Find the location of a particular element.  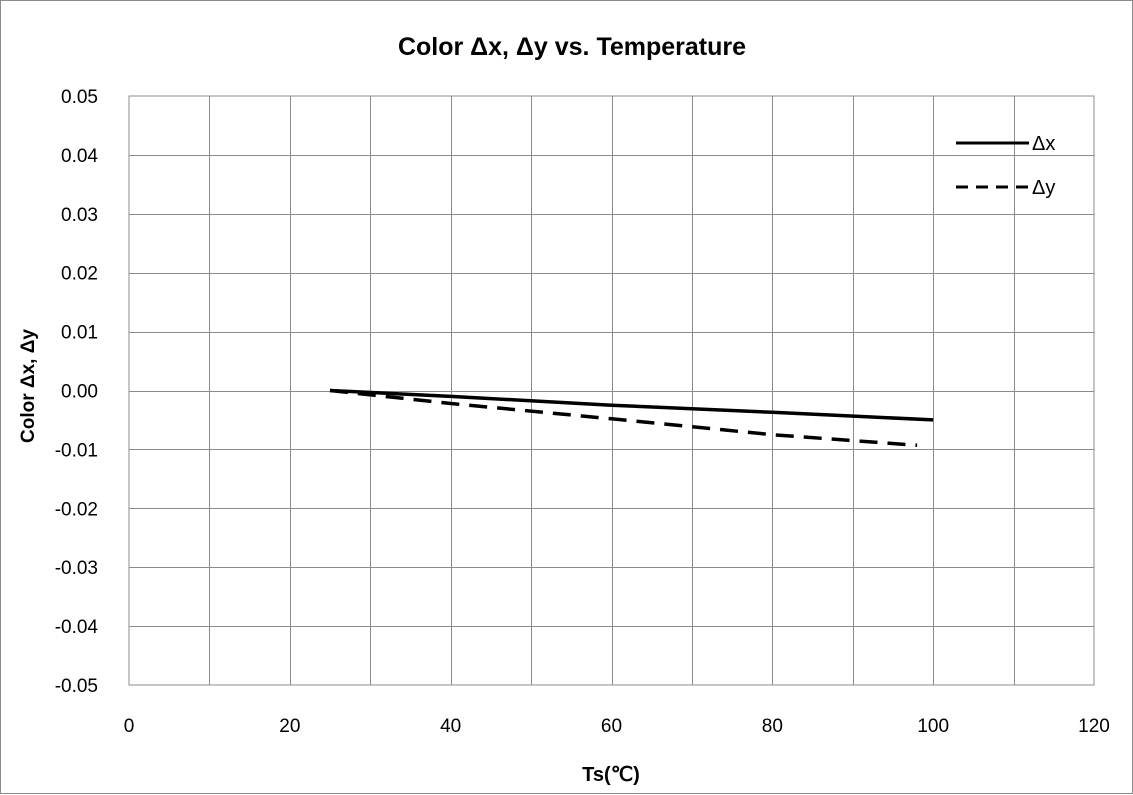

y-tick-label: 0.05 is located at coordinates (79, 97).